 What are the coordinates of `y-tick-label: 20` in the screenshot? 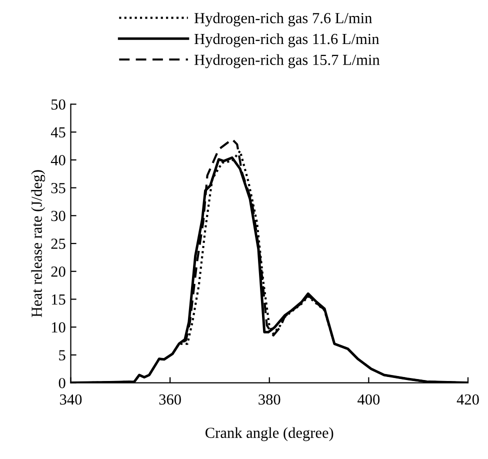 It's located at (58, 271).